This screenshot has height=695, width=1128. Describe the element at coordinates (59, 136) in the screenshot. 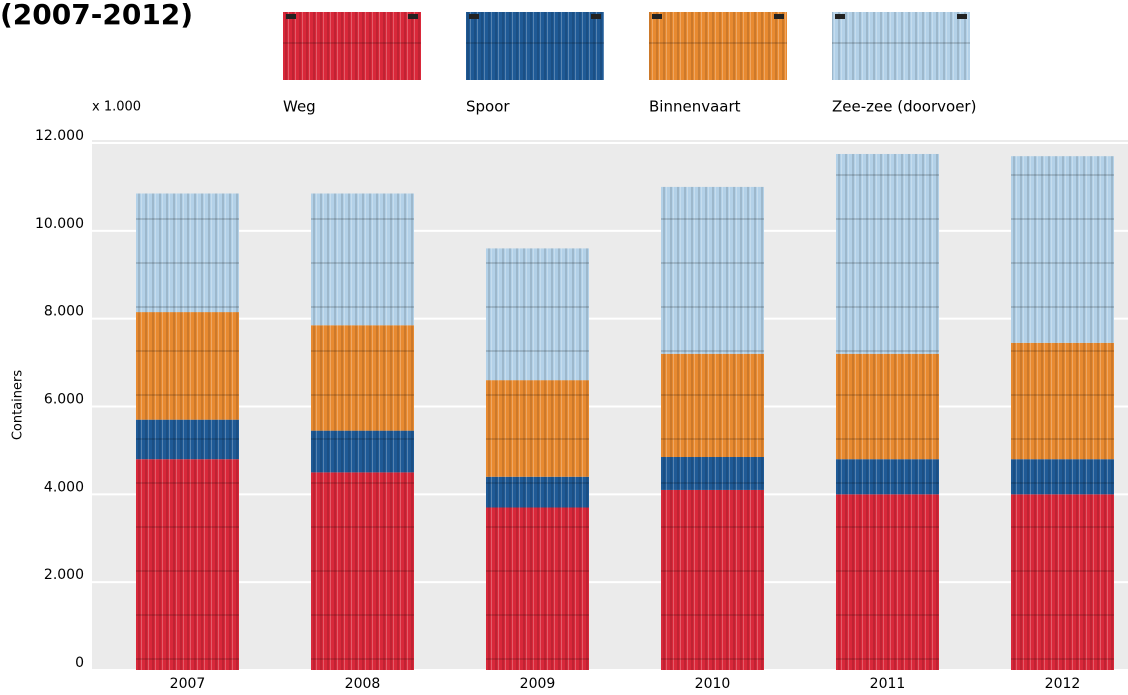

I see `y-tick-label: 12.000` at that location.